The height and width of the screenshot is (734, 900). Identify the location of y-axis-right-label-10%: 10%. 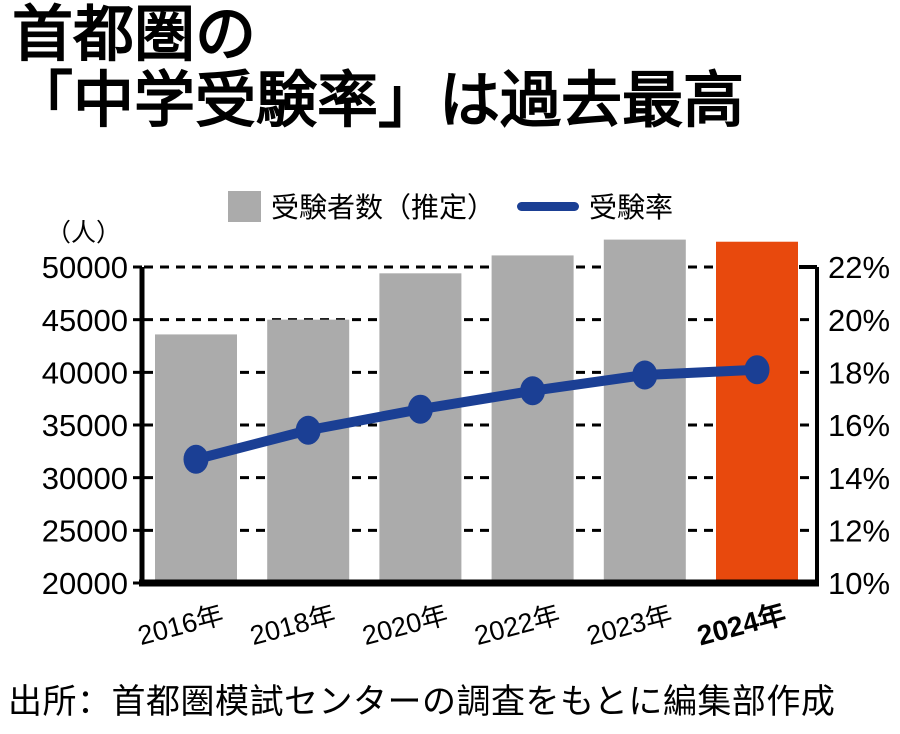
(859, 583).